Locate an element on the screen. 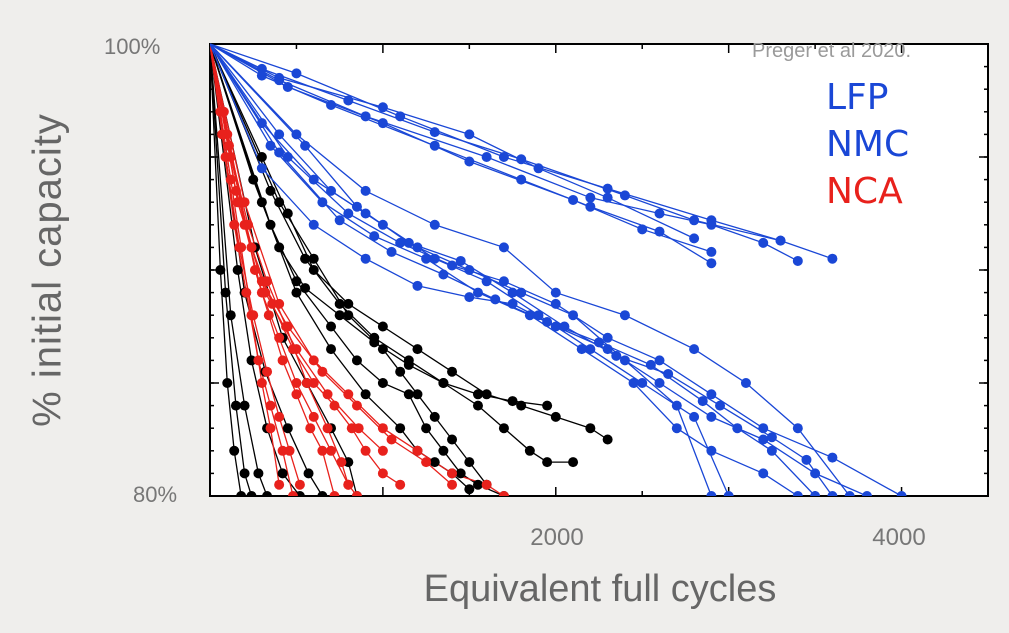 The height and width of the screenshot is (633, 1009). legend-item-nmc: NMC is located at coordinates (868, 144).